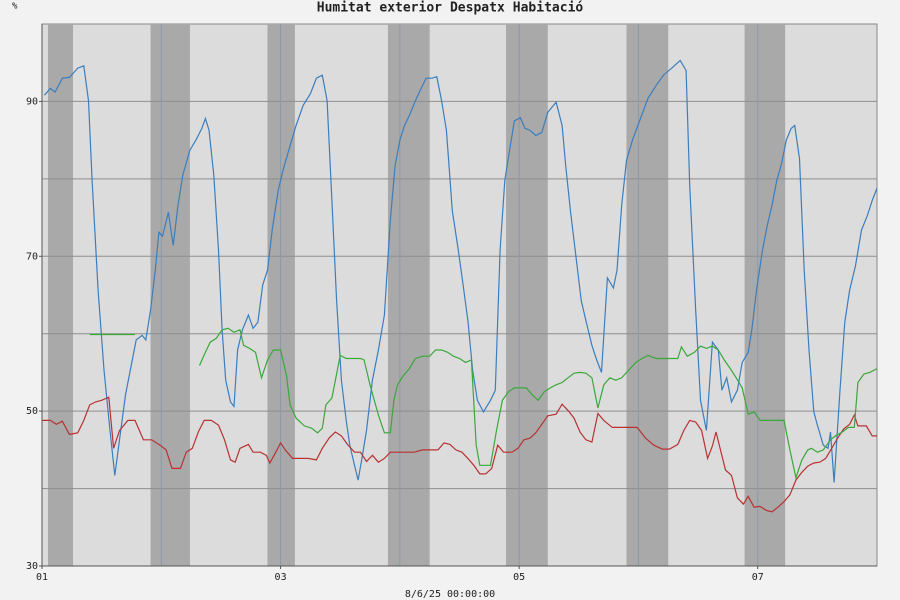 This screenshot has height=600, width=900. Describe the element at coordinates (281, 577) in the screenshot. I see `x-tick-label: 03` at that location.